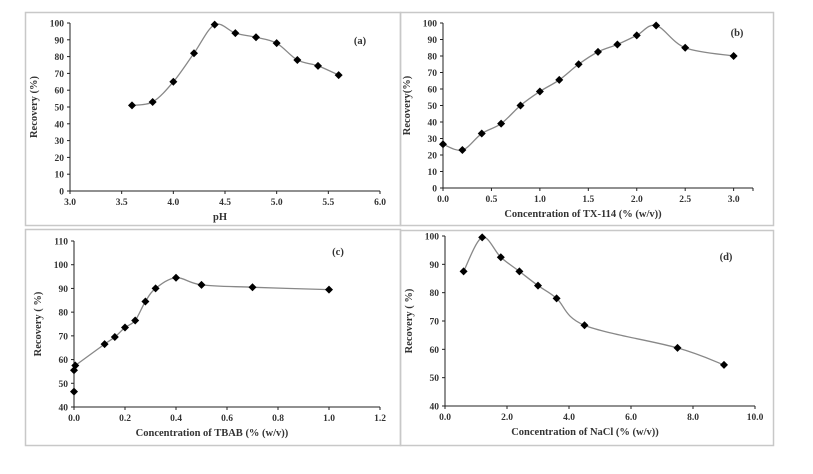 The image size is (813, 474). What do you see at coordinates (569, 418) in the screenshot?
I see `x-tick-label: 4.0` at bounding box center [569, 418].